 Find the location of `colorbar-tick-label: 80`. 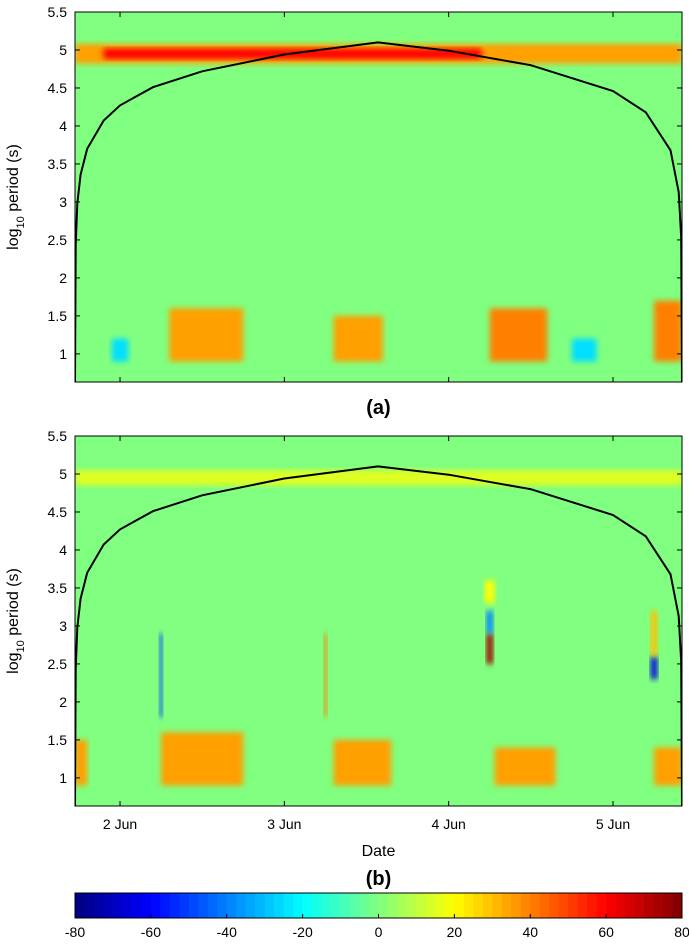

colorbar-tick-label: 80 is located at coordinates (681, 932).